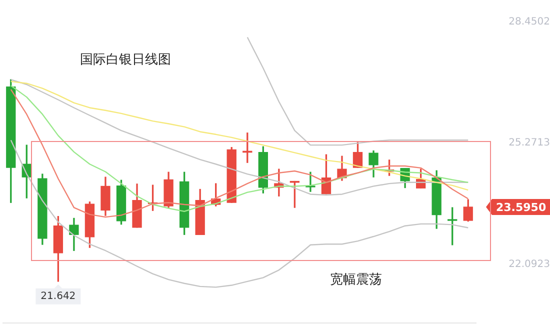 This screenshot has width=550, height=335. What do you see at coordinates (521, 207) in the screenshot?
I see `text: 23.5950` at bounding box center [521, 207].